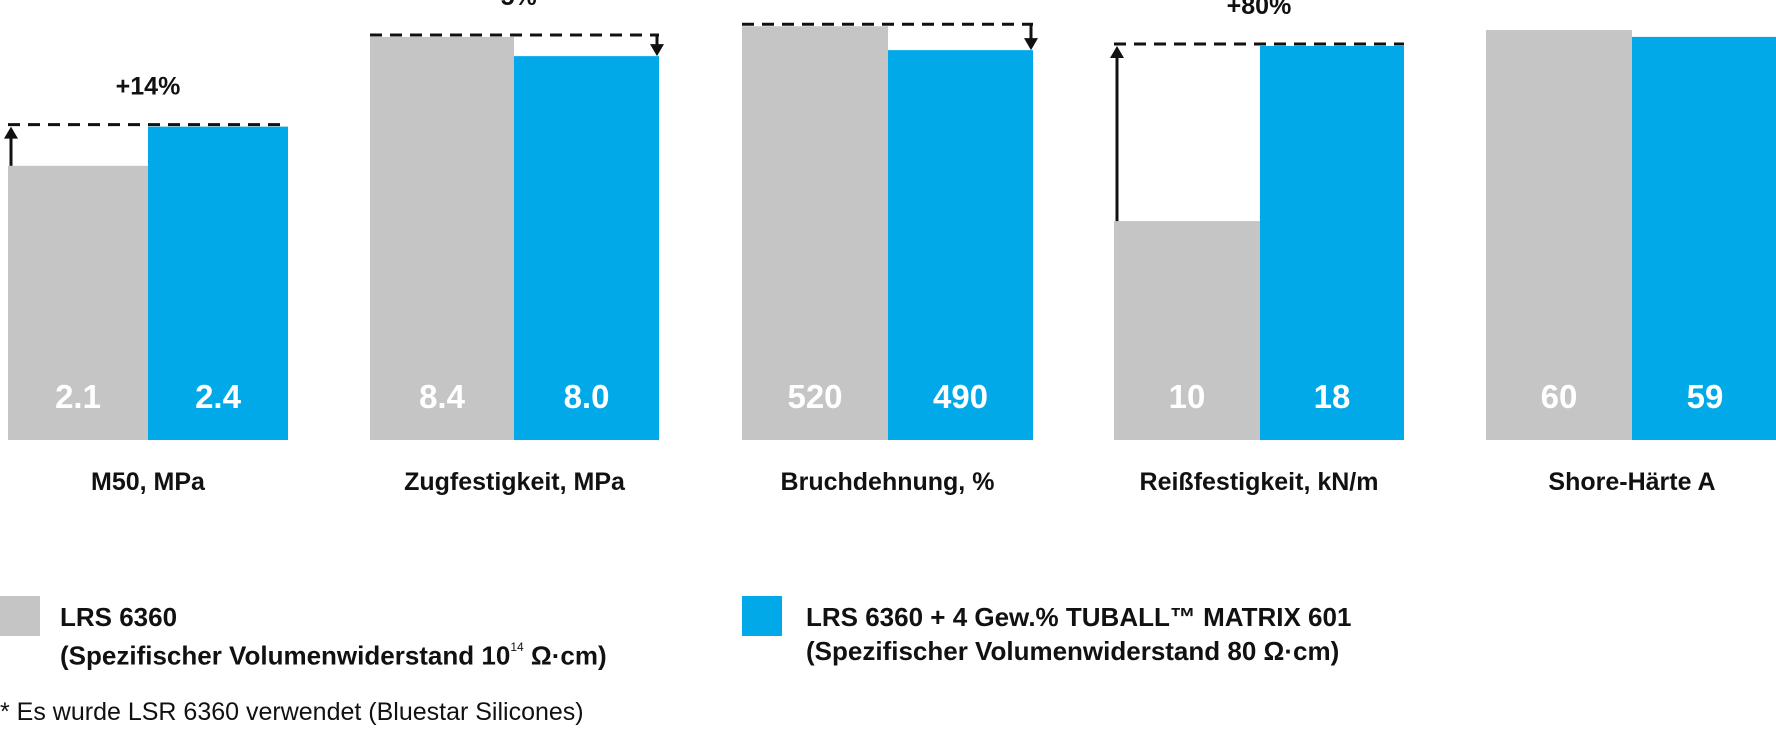 The width and height of the screenshot is (1776, 734). What do you see at coordinates (814, 396) in the screenshot?
I see `data-label-lrs6360: 520` at bounding box center [814, 396].